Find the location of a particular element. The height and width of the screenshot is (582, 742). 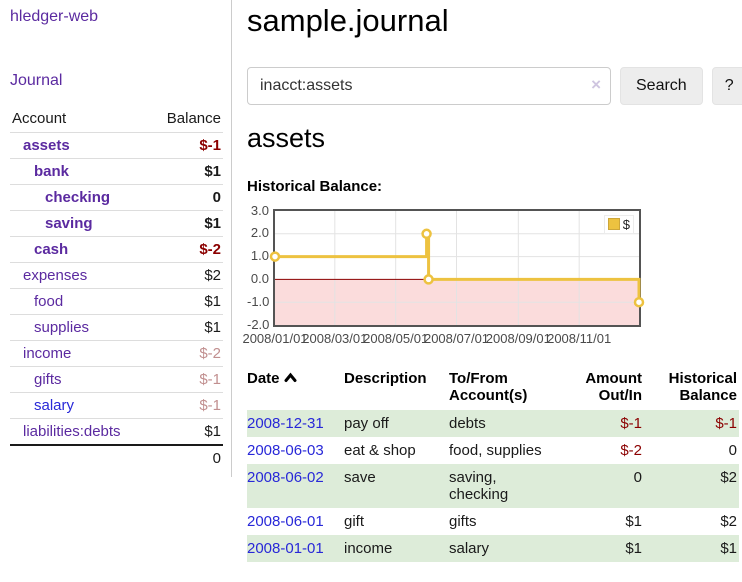

register-header-description: Description is located at coordinates (385, 378).